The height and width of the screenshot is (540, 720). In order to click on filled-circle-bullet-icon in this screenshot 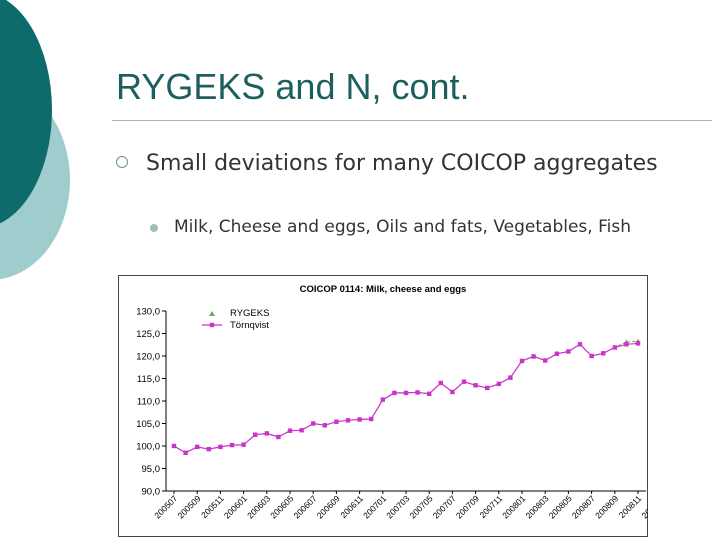, I will do `click(154, 228)`.